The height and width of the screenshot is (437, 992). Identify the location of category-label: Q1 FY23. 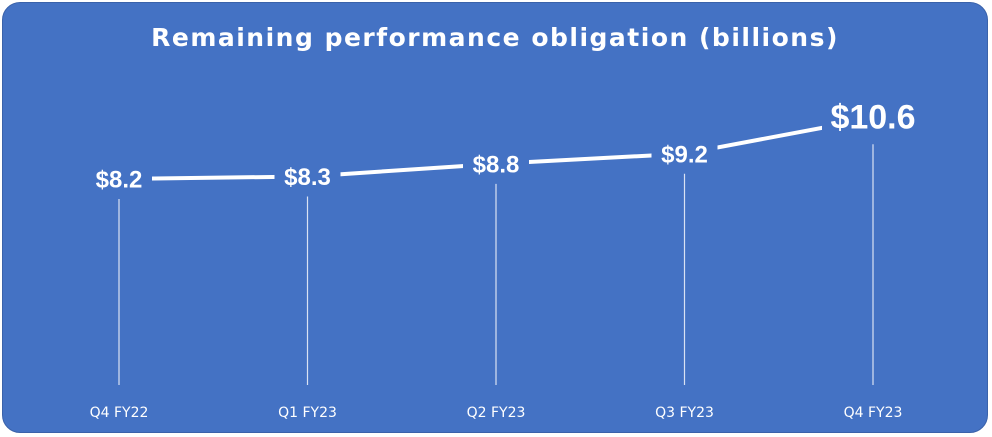
(307, 413).